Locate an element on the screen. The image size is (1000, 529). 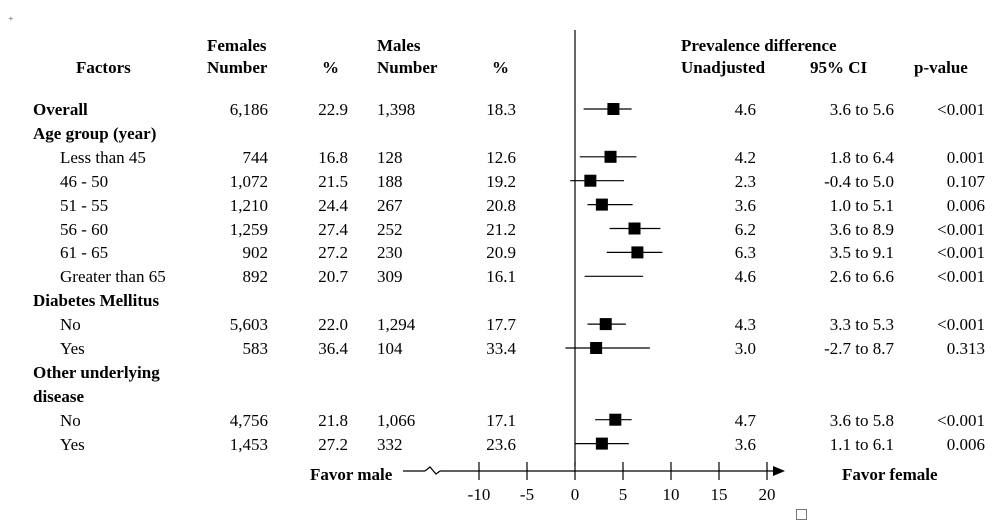
header-females: Females is located at coordinates (237, 45).